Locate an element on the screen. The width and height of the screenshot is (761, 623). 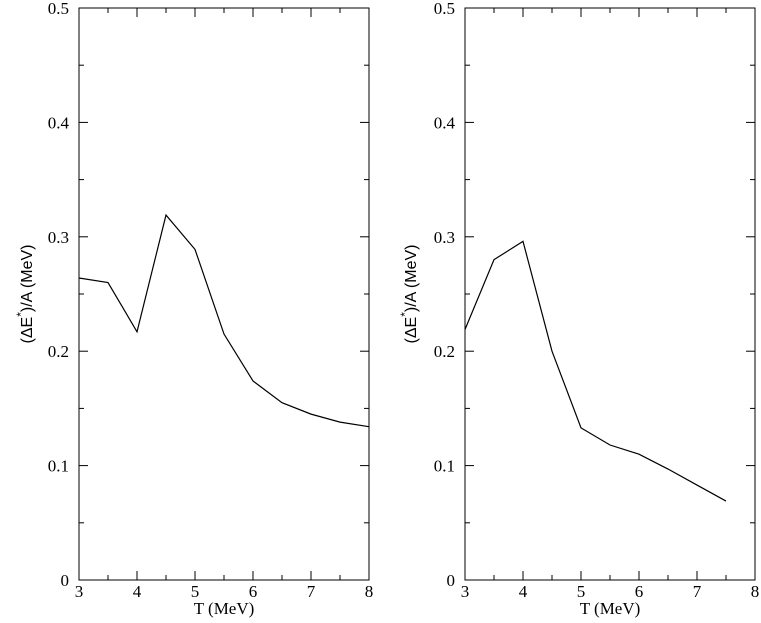
chart1-x-tick-label: 3 is located at coordinates (465, 591).